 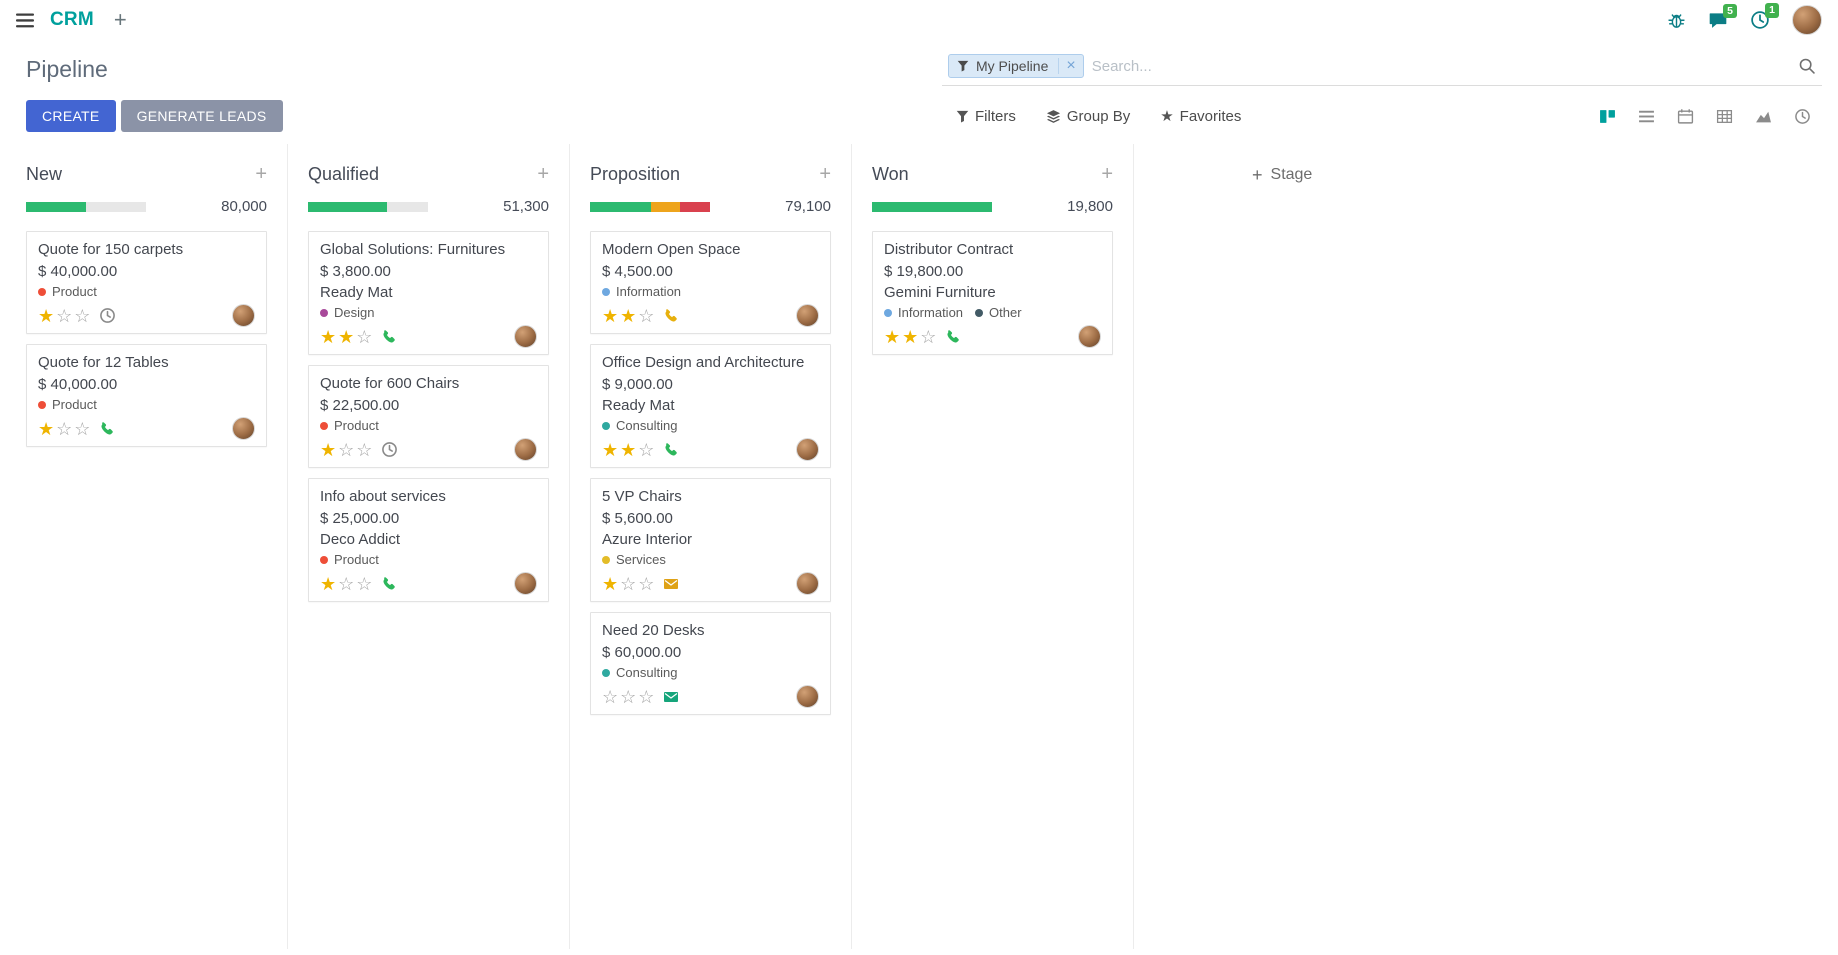 I want to click on favorites-menu: ★ Favorites, so click(x=1200, y=116).